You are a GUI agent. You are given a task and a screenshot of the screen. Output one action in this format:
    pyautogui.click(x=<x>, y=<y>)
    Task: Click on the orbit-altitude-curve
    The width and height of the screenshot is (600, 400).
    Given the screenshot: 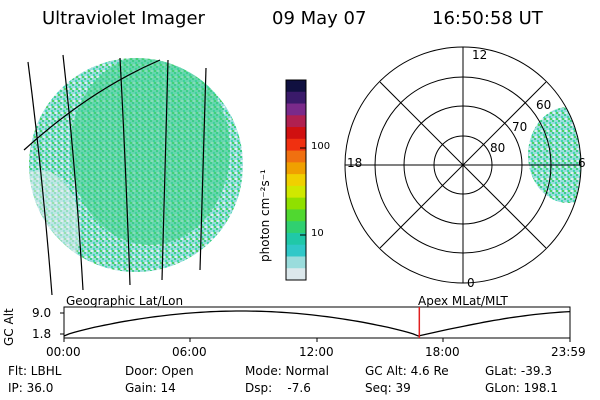 What is the action you would take?
    pyautogui.click(x=317, y=323)
    